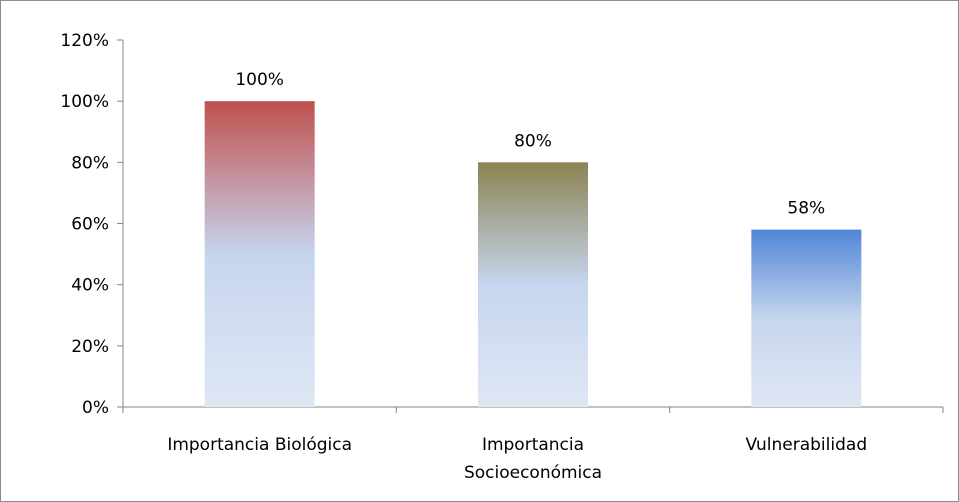 The image size is (959, 502). What do you see at coordinates (90, 347) in the screenshot?
I see `y-tick-label: 20%` at bounding box center [90, 347].